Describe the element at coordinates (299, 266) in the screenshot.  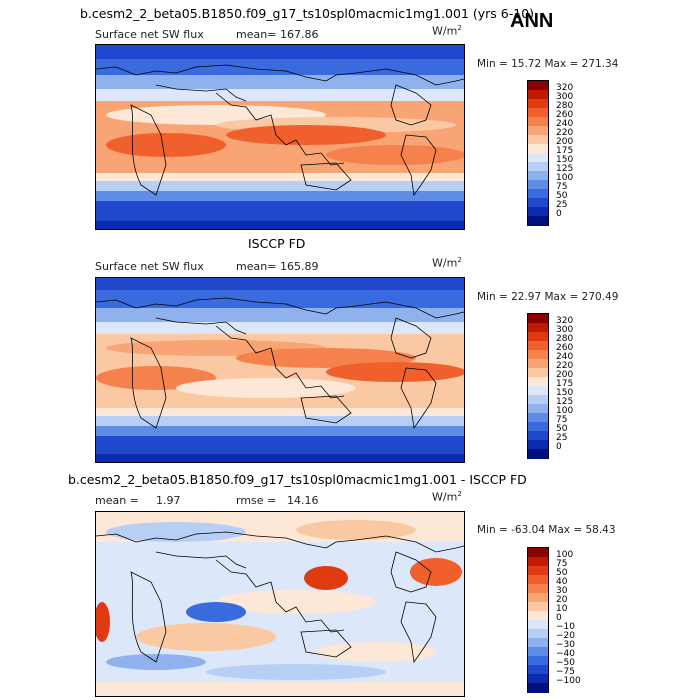
I see `panel2-mean-value: 165.89` at that location.